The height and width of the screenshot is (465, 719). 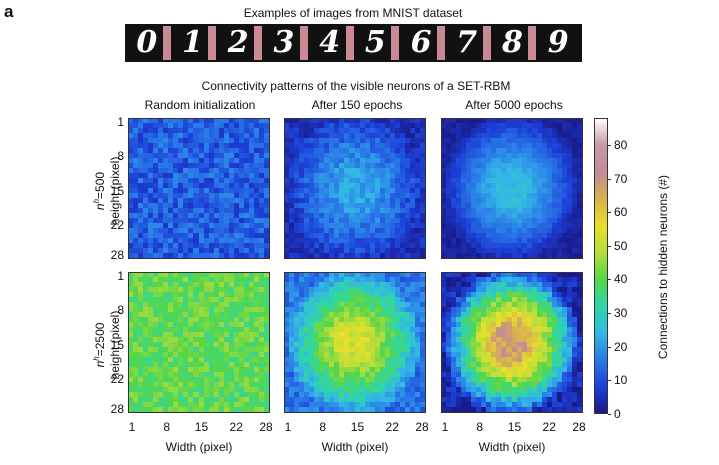 What do you see at coordinates (621, 245) in the screenshot?
I see `colorbar-tick-label: 50` at bounding box center [621, 245].